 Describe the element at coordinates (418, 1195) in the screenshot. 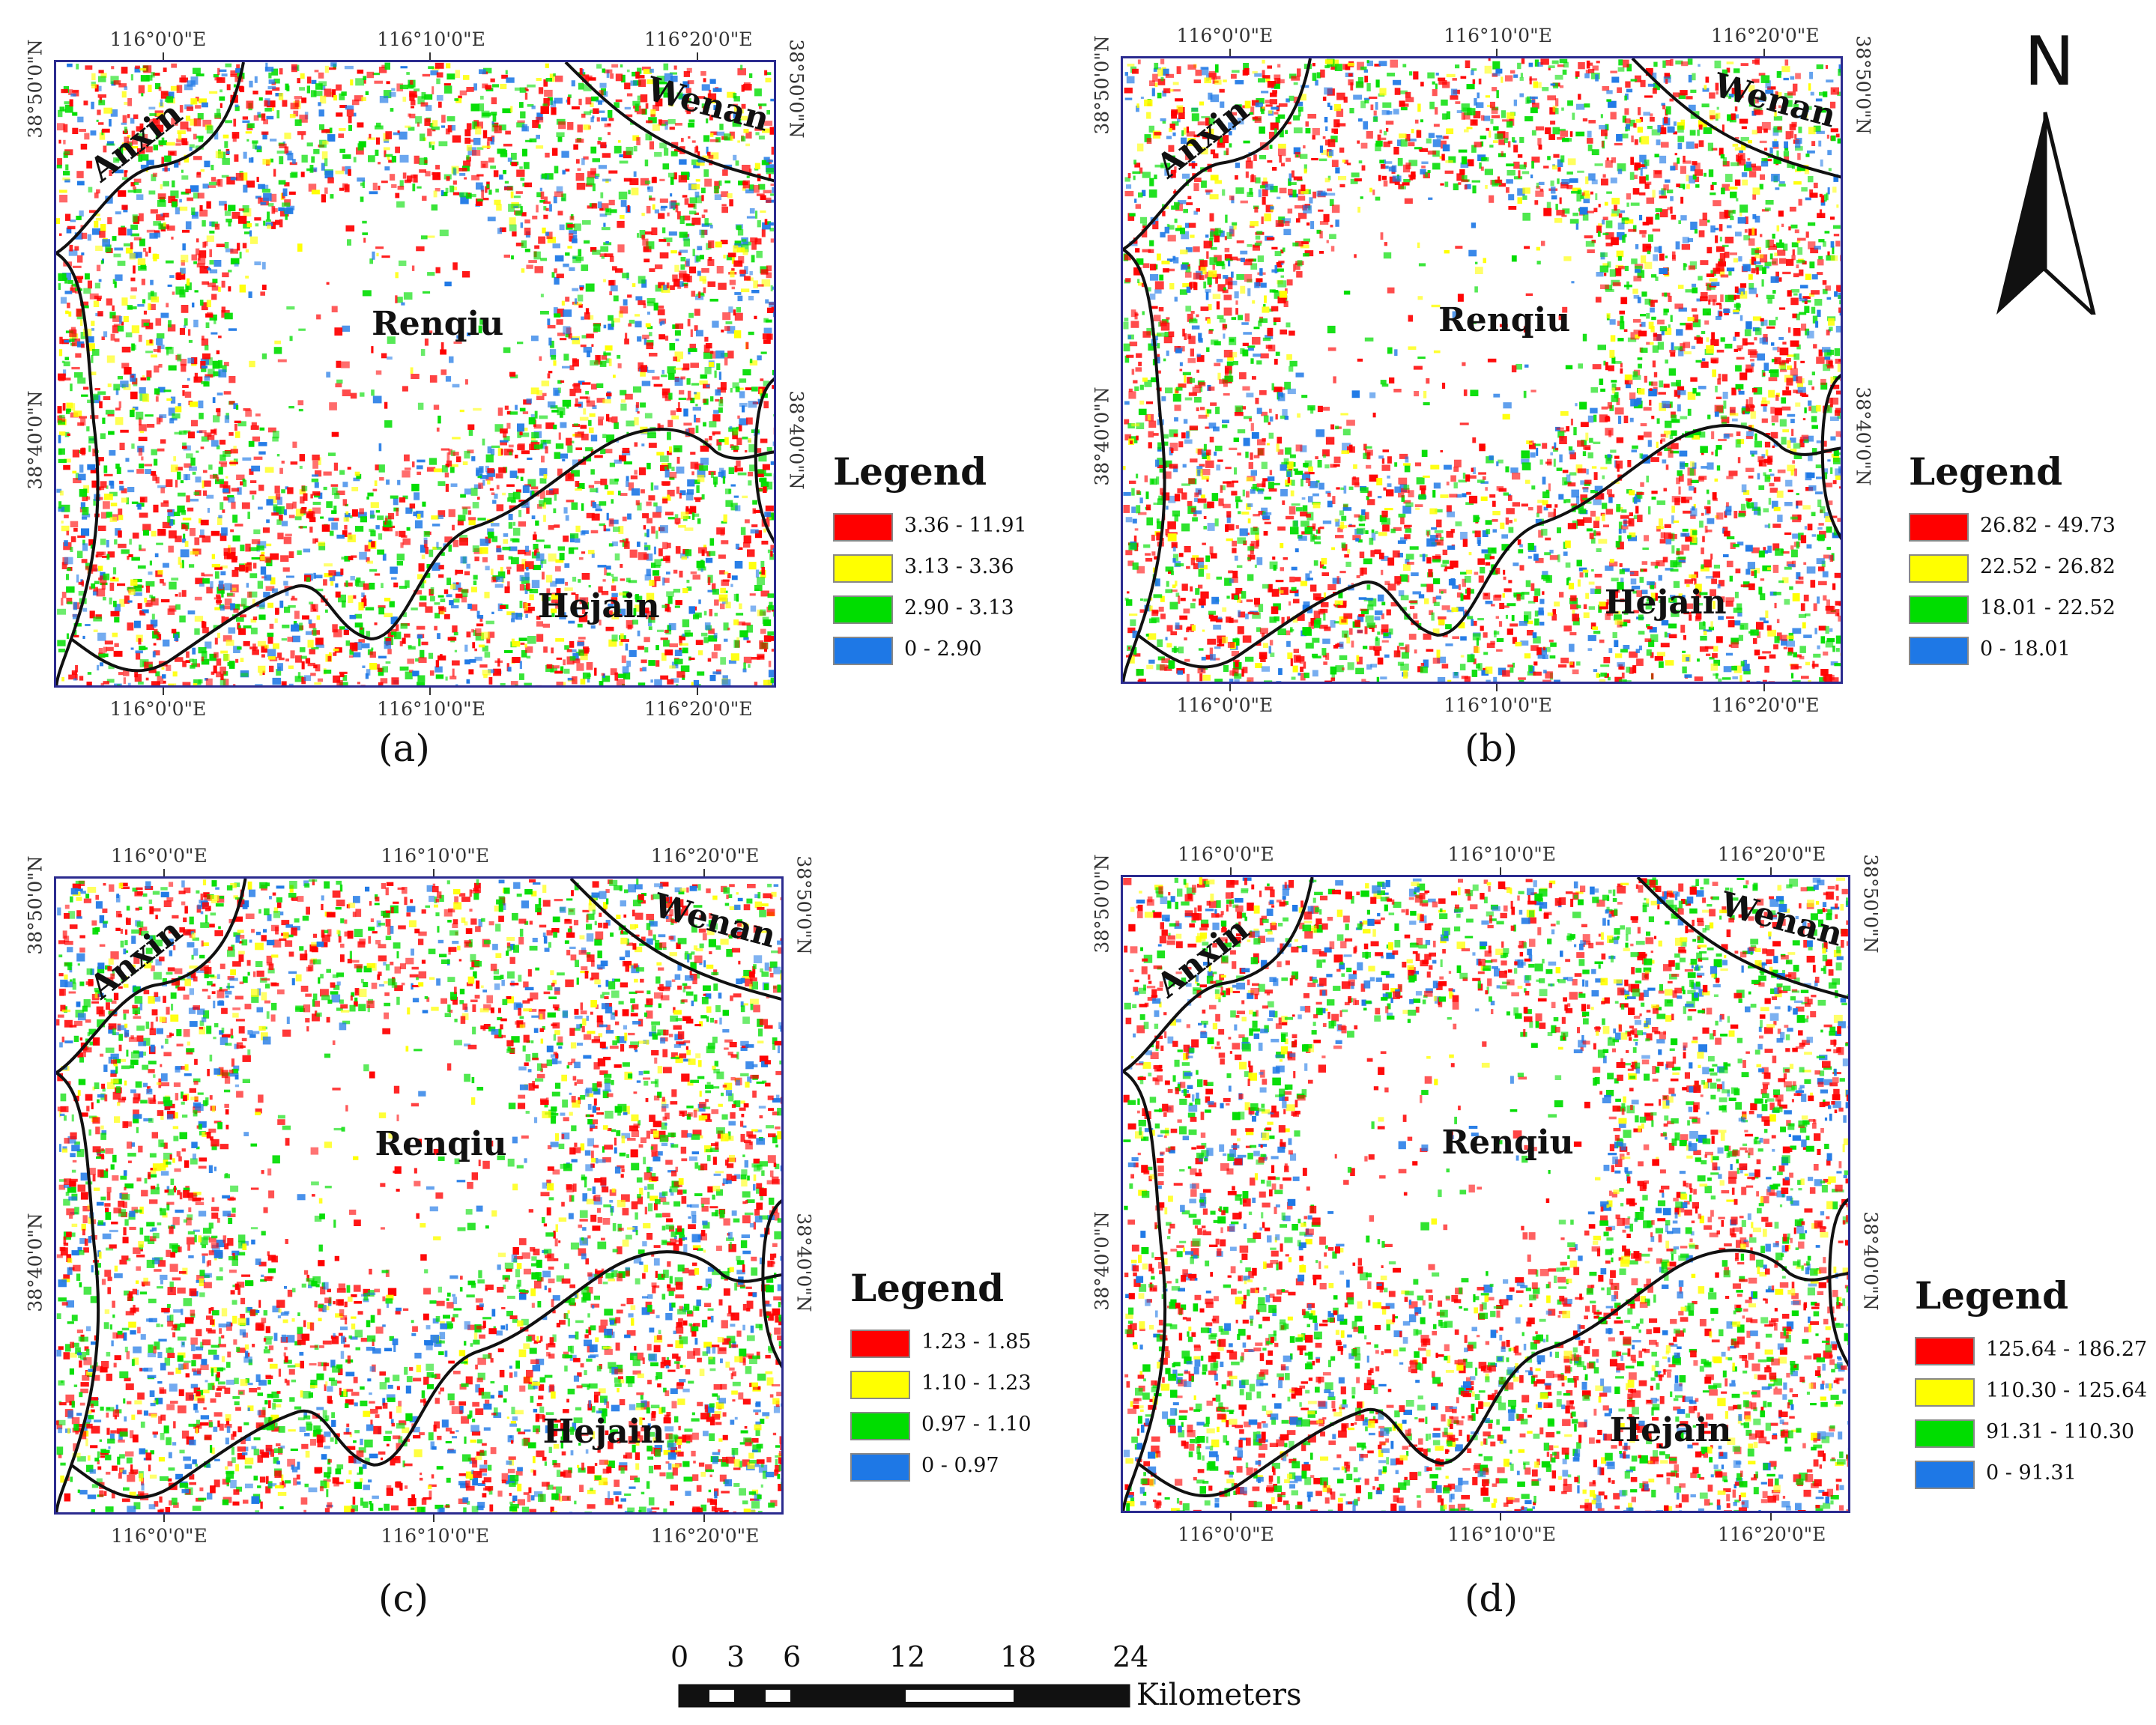

I see `classified-raster` at that location.